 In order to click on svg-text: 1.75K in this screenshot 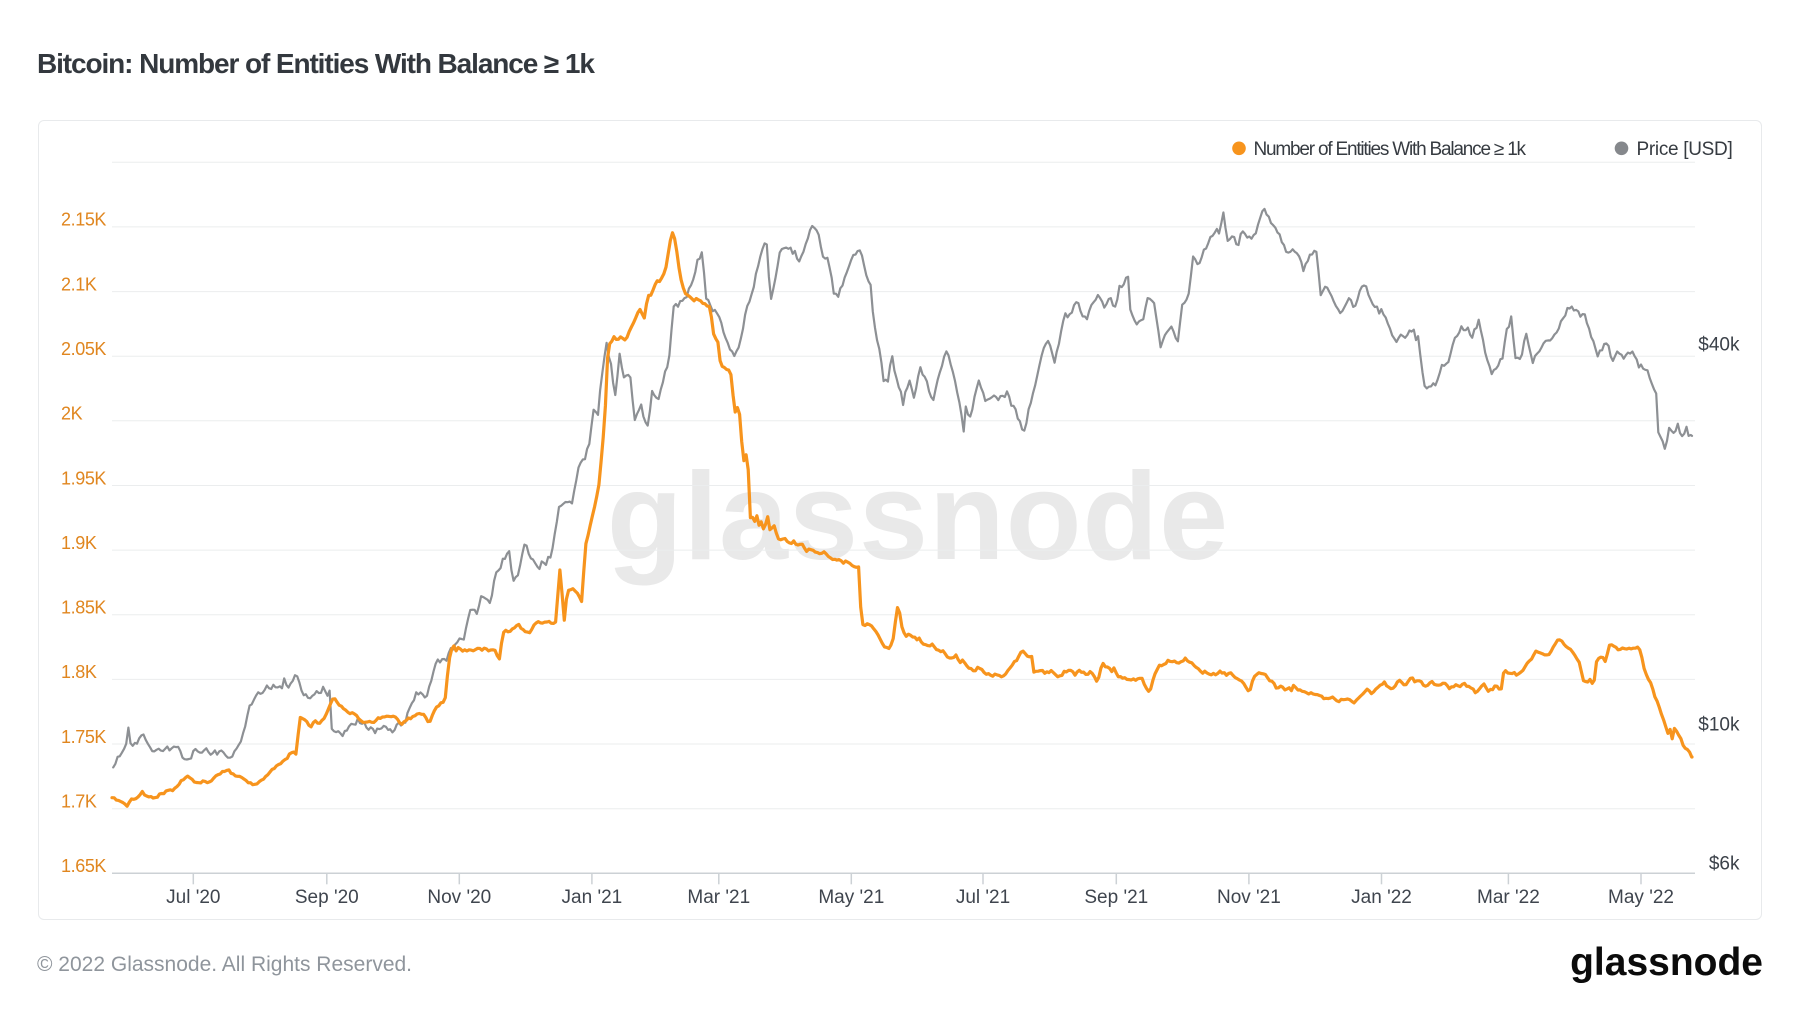, I will do `click(83, 737)`.